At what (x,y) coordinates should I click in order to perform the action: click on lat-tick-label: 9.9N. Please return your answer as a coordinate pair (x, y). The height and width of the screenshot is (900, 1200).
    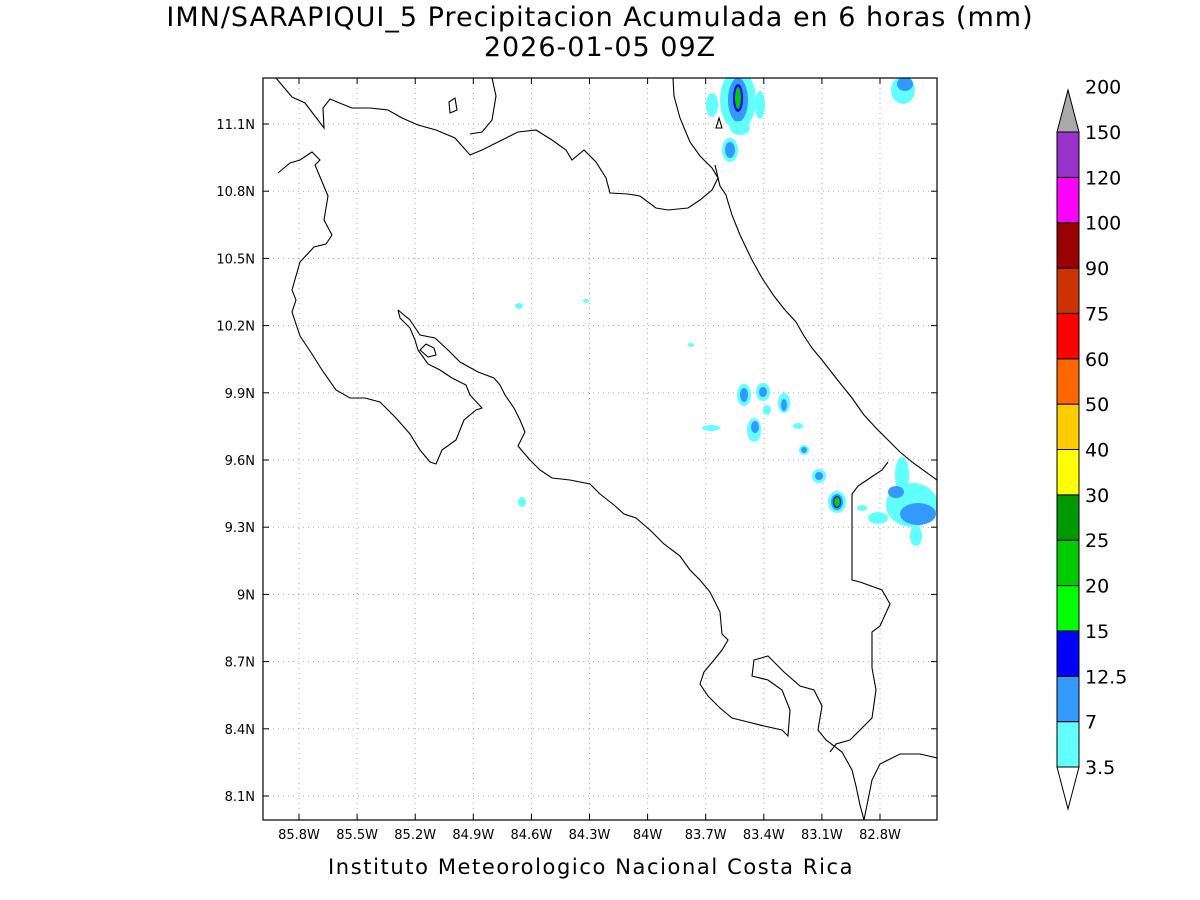
    Looking at the image, I should click on (240, 394).